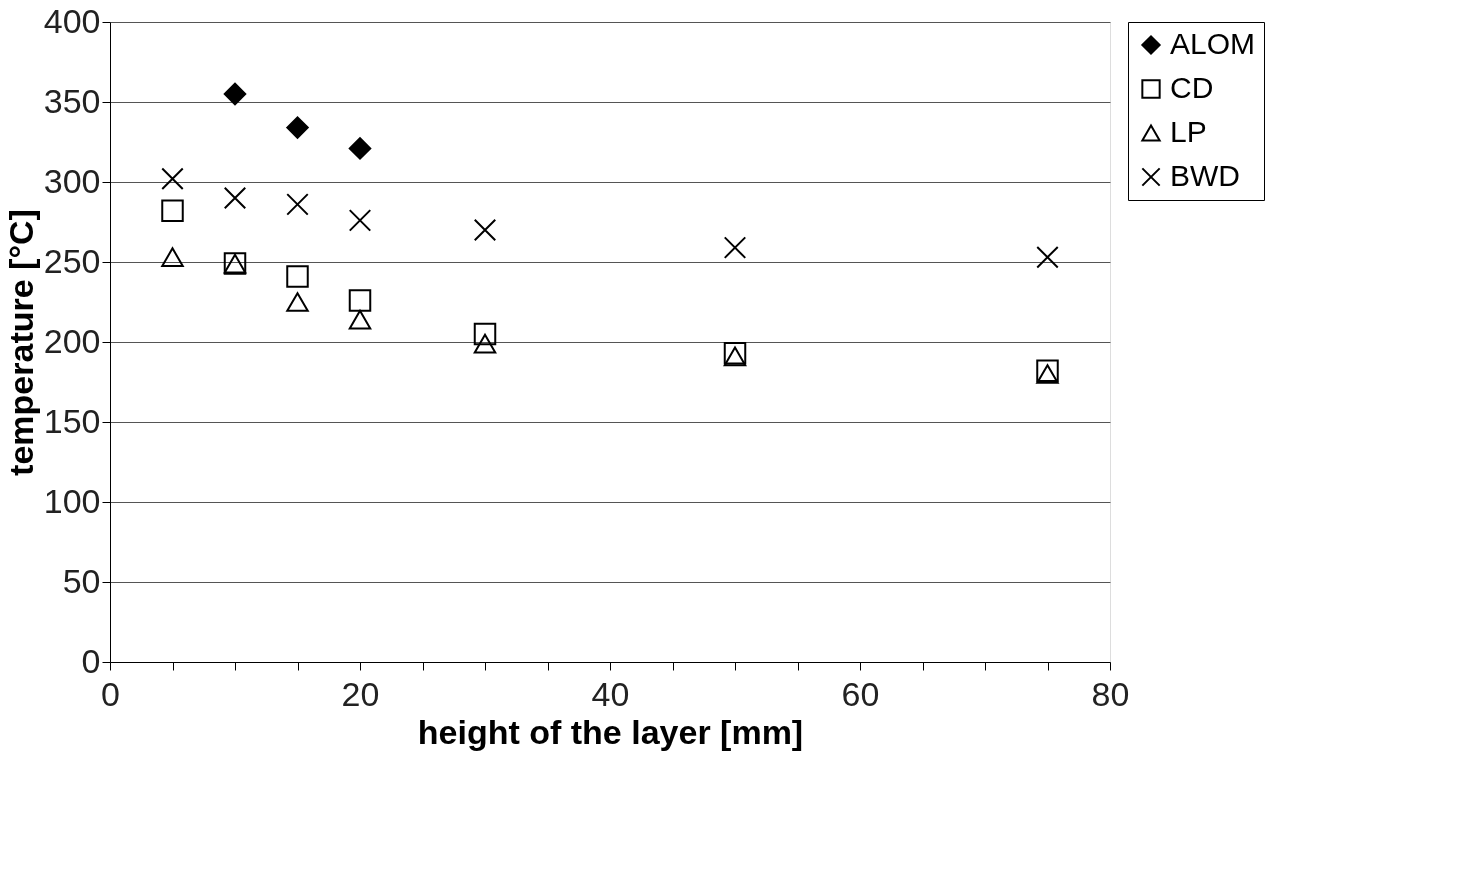 This screenshot has height=870, width=1474. What do you see at coordinates (72, 180) in the screenshot?
I see `y-tick-label: 300` at bounding box center [72, 180].